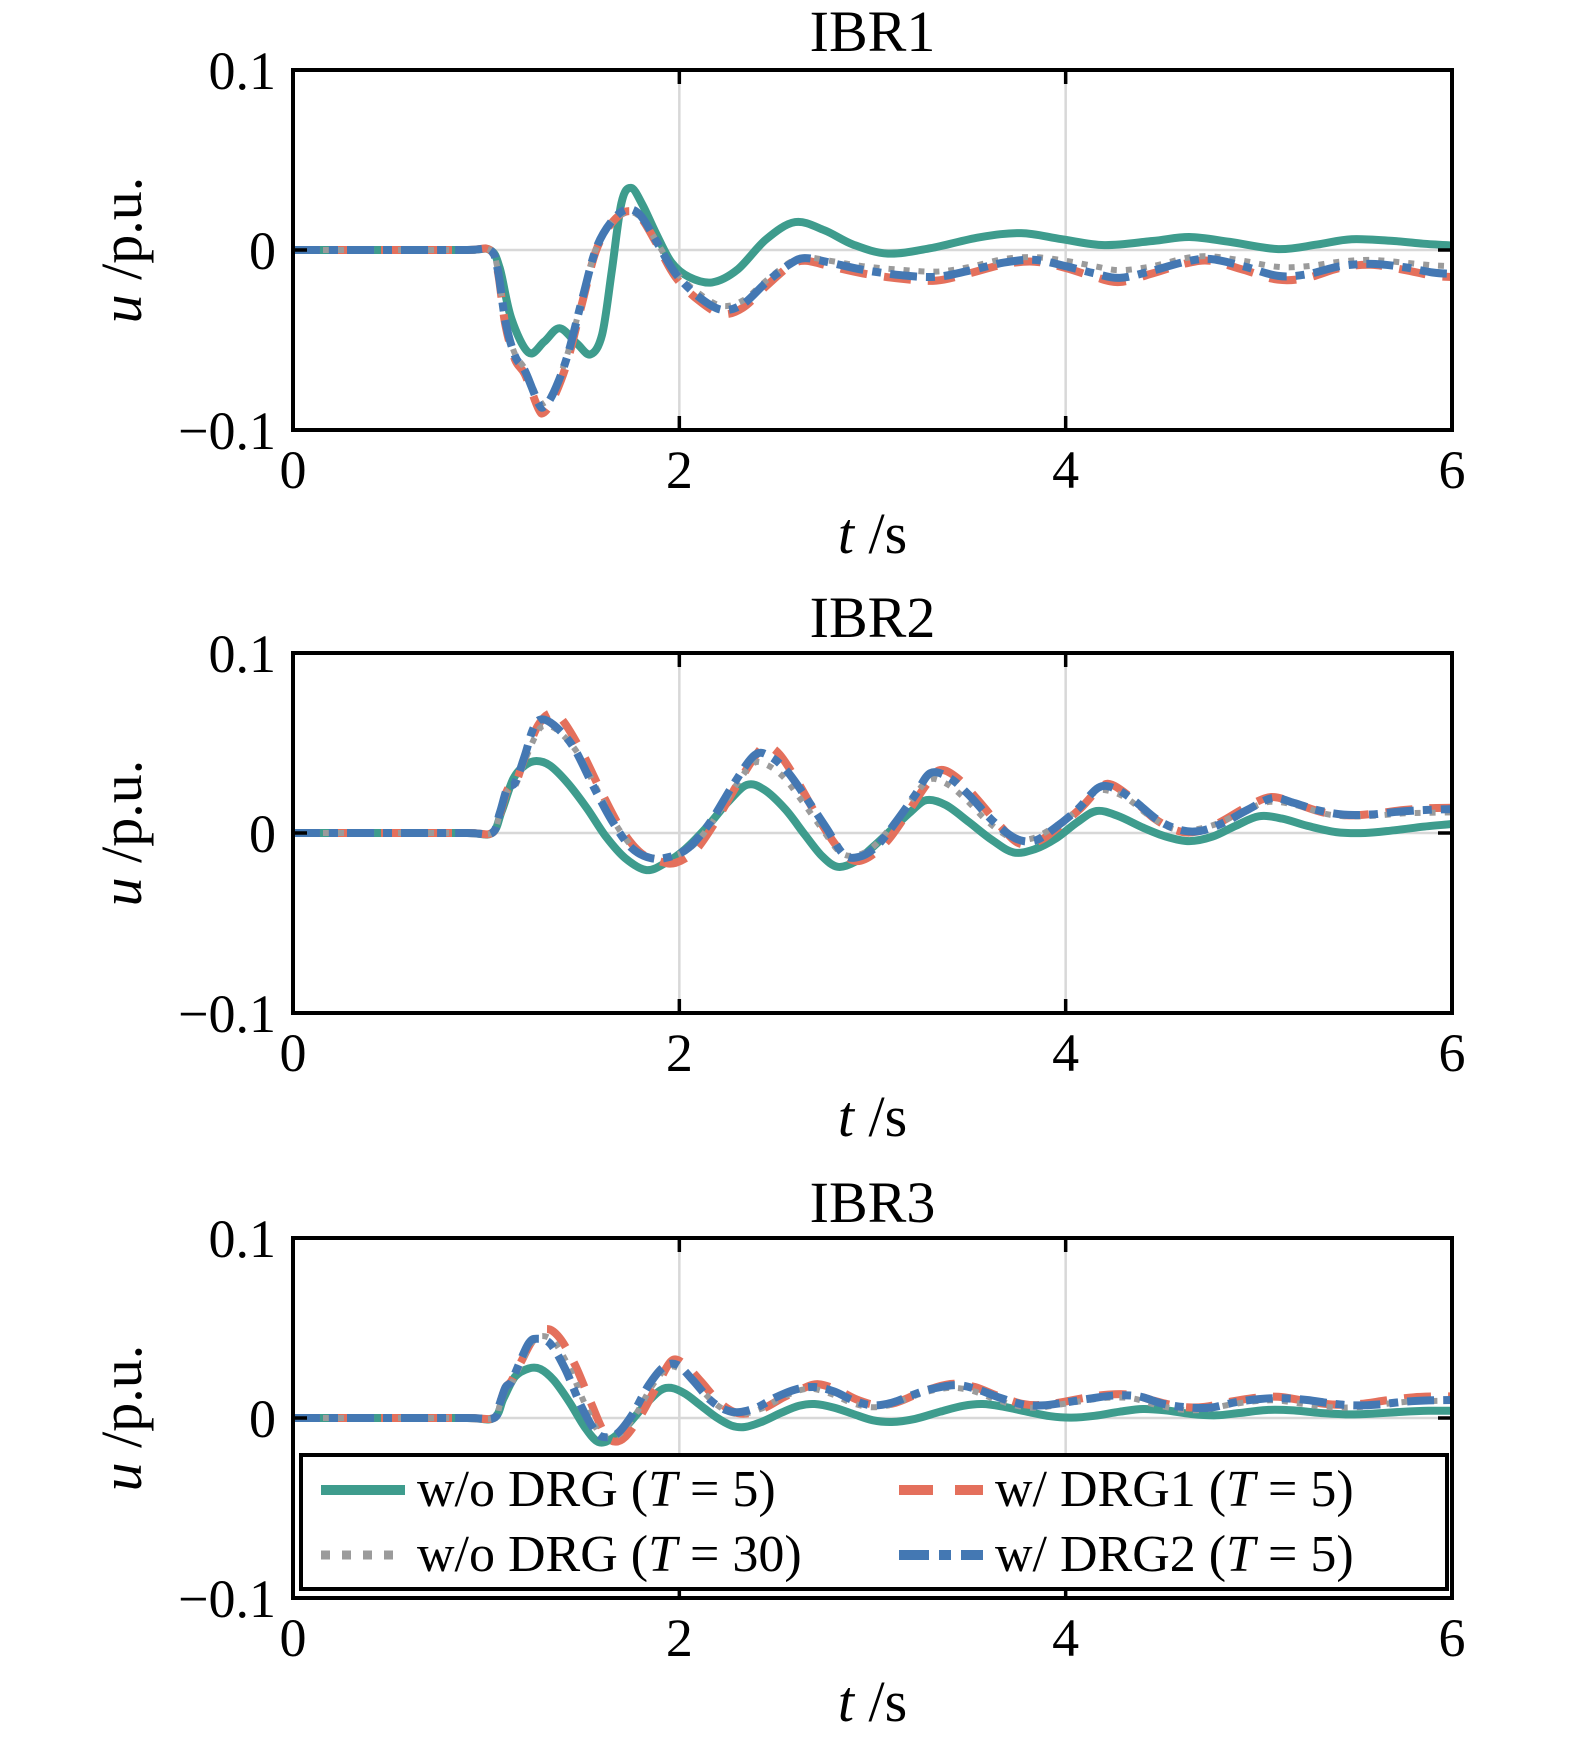  Describe the element at coordinates (1174, 1489) in the screenshot. I see `legend-item-label: w/ DRG1 (T = 5)` at that location.